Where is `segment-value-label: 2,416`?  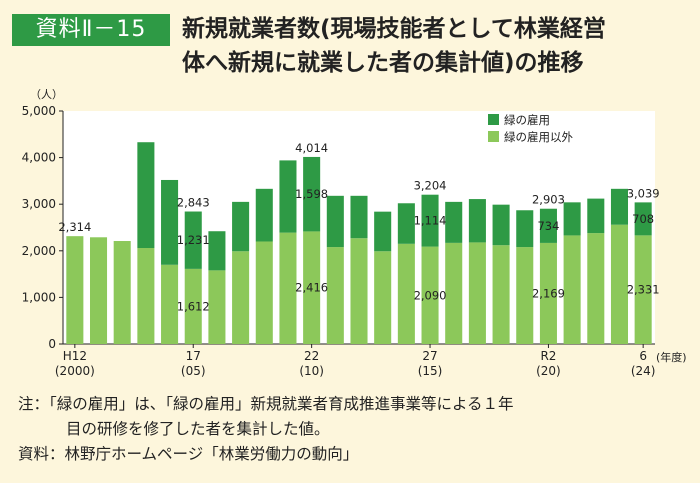 segment-value-label: 2,416 is located at coordinates (311, 288).